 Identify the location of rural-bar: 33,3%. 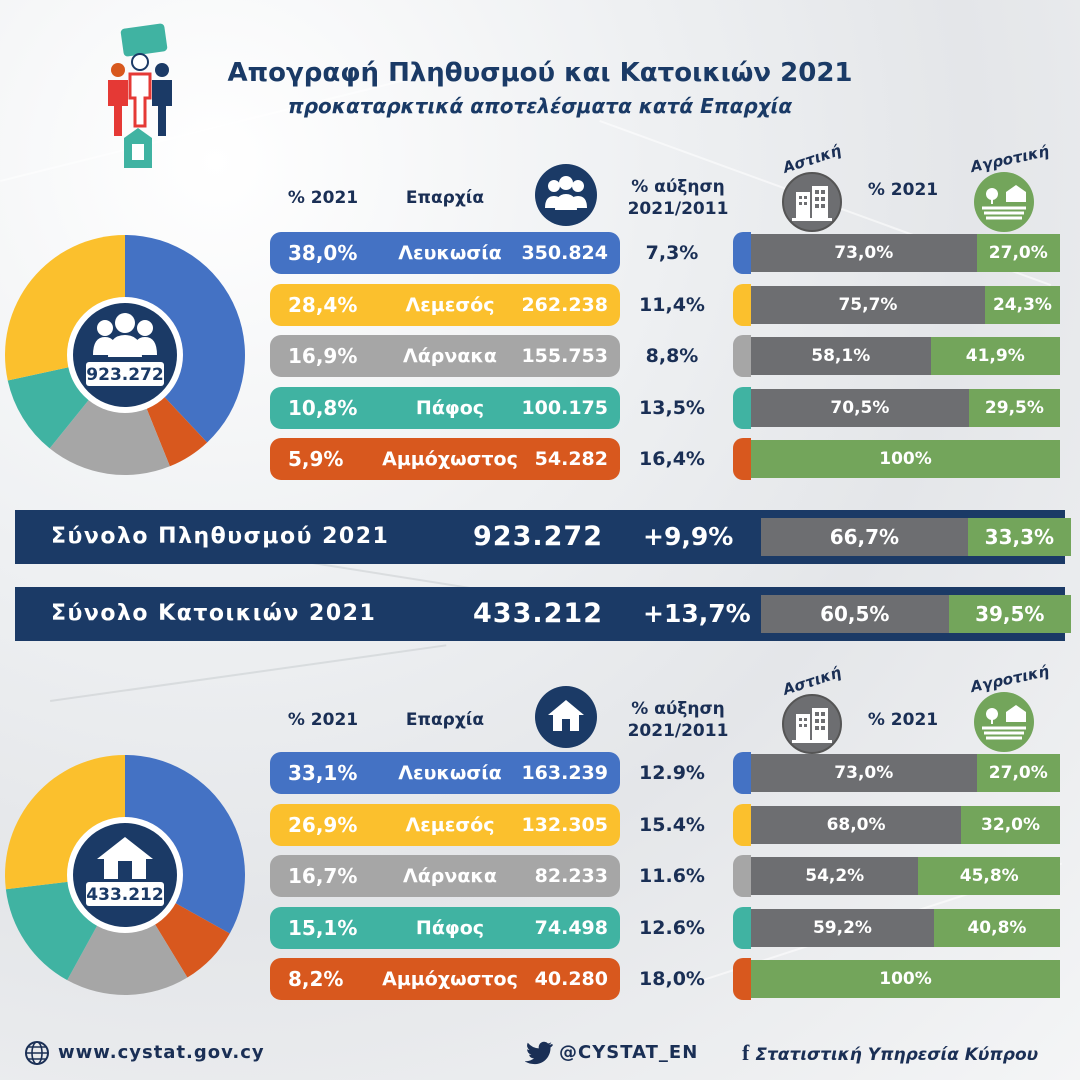
(1019, 537).